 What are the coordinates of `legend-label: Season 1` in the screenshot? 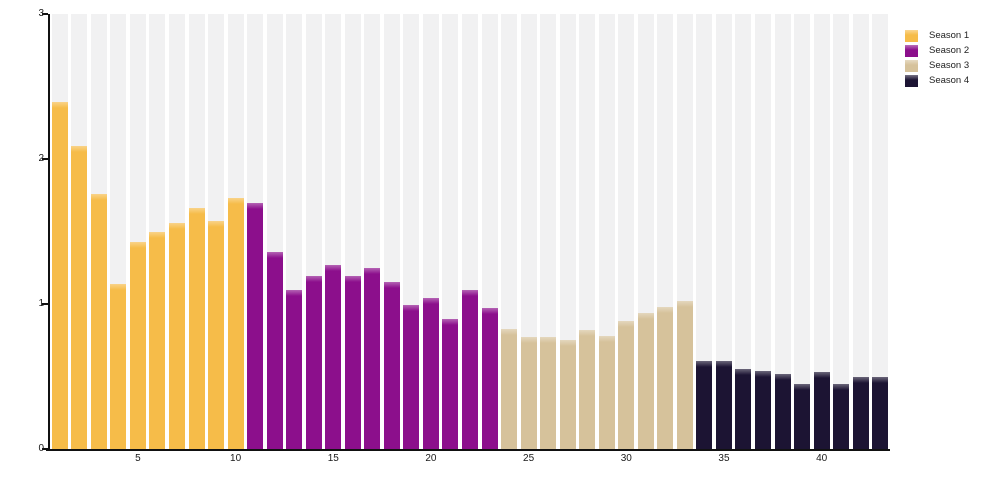 It's located at (949, 35).